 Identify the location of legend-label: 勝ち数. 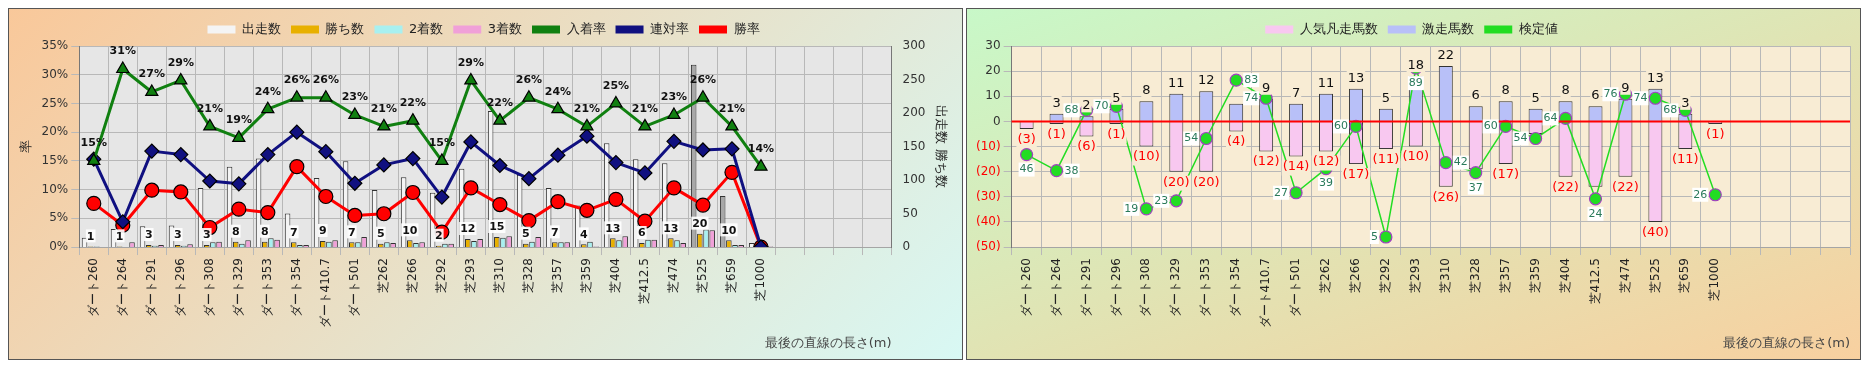
(345, 28).